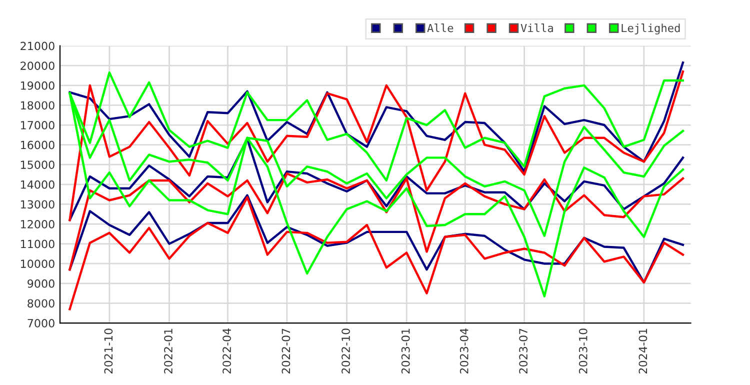  I want to click on x-tick-label: 2024-01, so click(643, 351).